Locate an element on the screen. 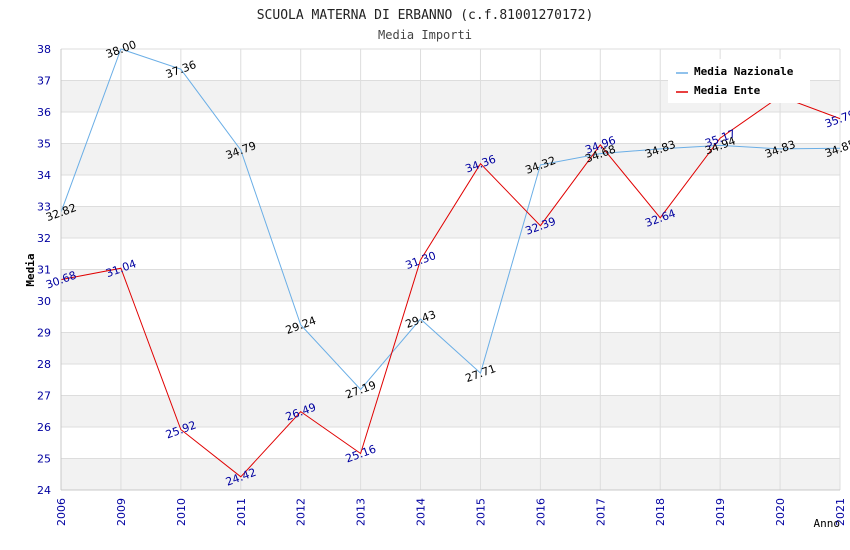 The image size is (850, 550). x-tick-label: 2016 is located at coordinates (540, 512).